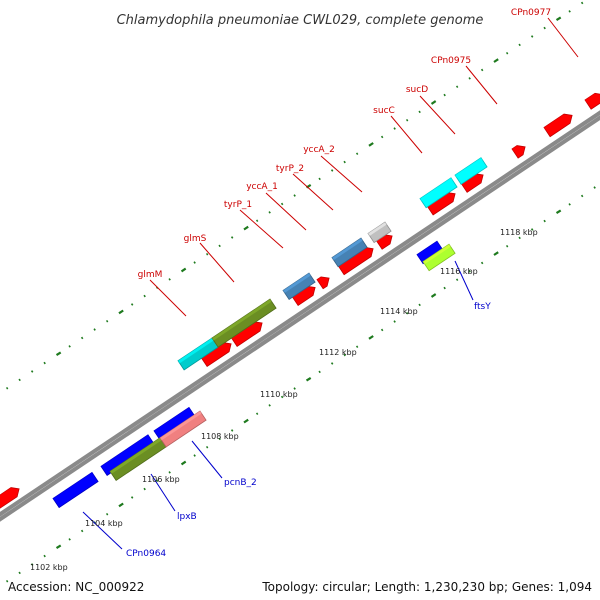 The height and width of the screenshot is (600, 600). What do you see at coordinates (319, 150) in the screenshot?
I see `gene-label-yccA_2: yccA_2` at bounding box center [319, 150].